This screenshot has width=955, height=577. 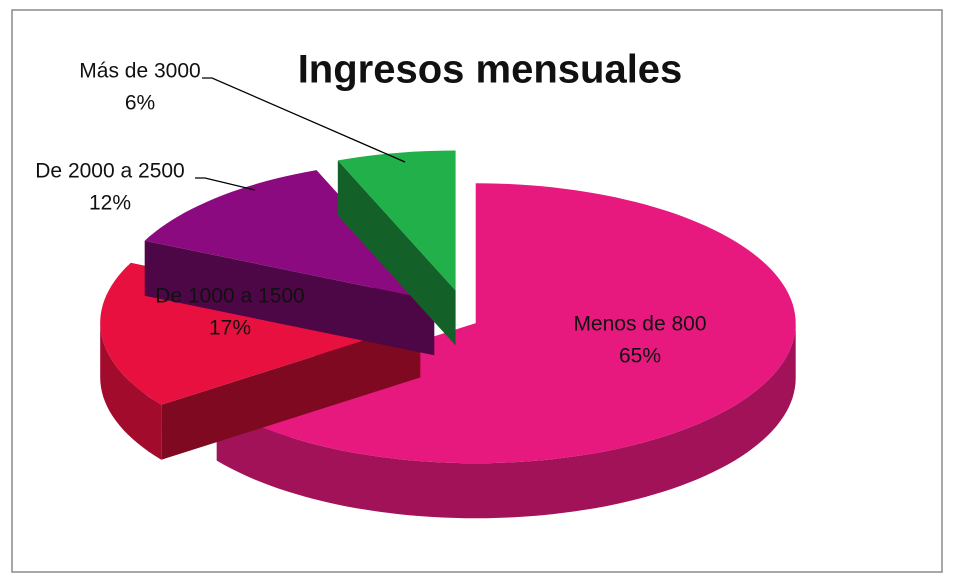 What do you see at coordinates (639, 324) in the screenshot?
I see `slice-label: Menos de 800` at bounding box center [639, 324].